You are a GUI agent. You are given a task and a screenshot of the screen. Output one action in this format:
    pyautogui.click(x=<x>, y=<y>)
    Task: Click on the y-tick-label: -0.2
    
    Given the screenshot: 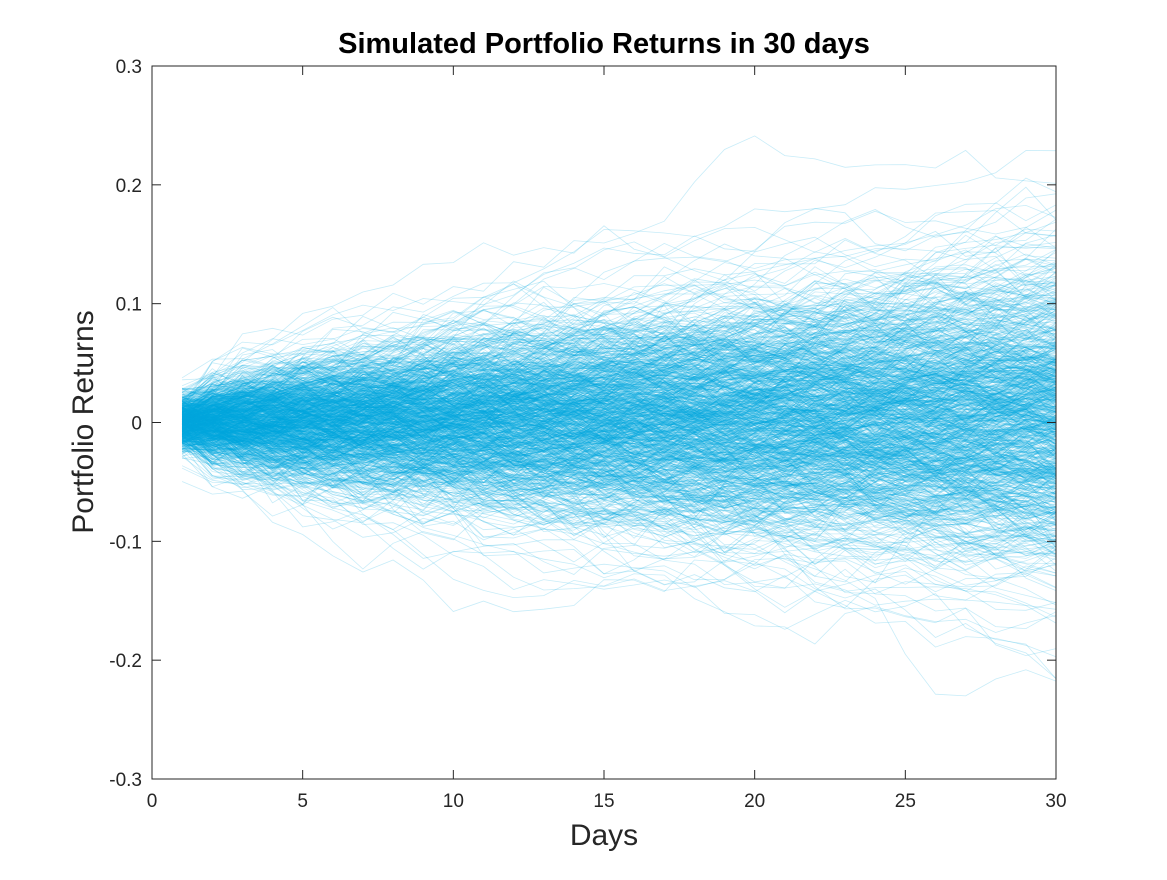 What is the action you would take?
    pyautogui.click(x=125, y=661)
    